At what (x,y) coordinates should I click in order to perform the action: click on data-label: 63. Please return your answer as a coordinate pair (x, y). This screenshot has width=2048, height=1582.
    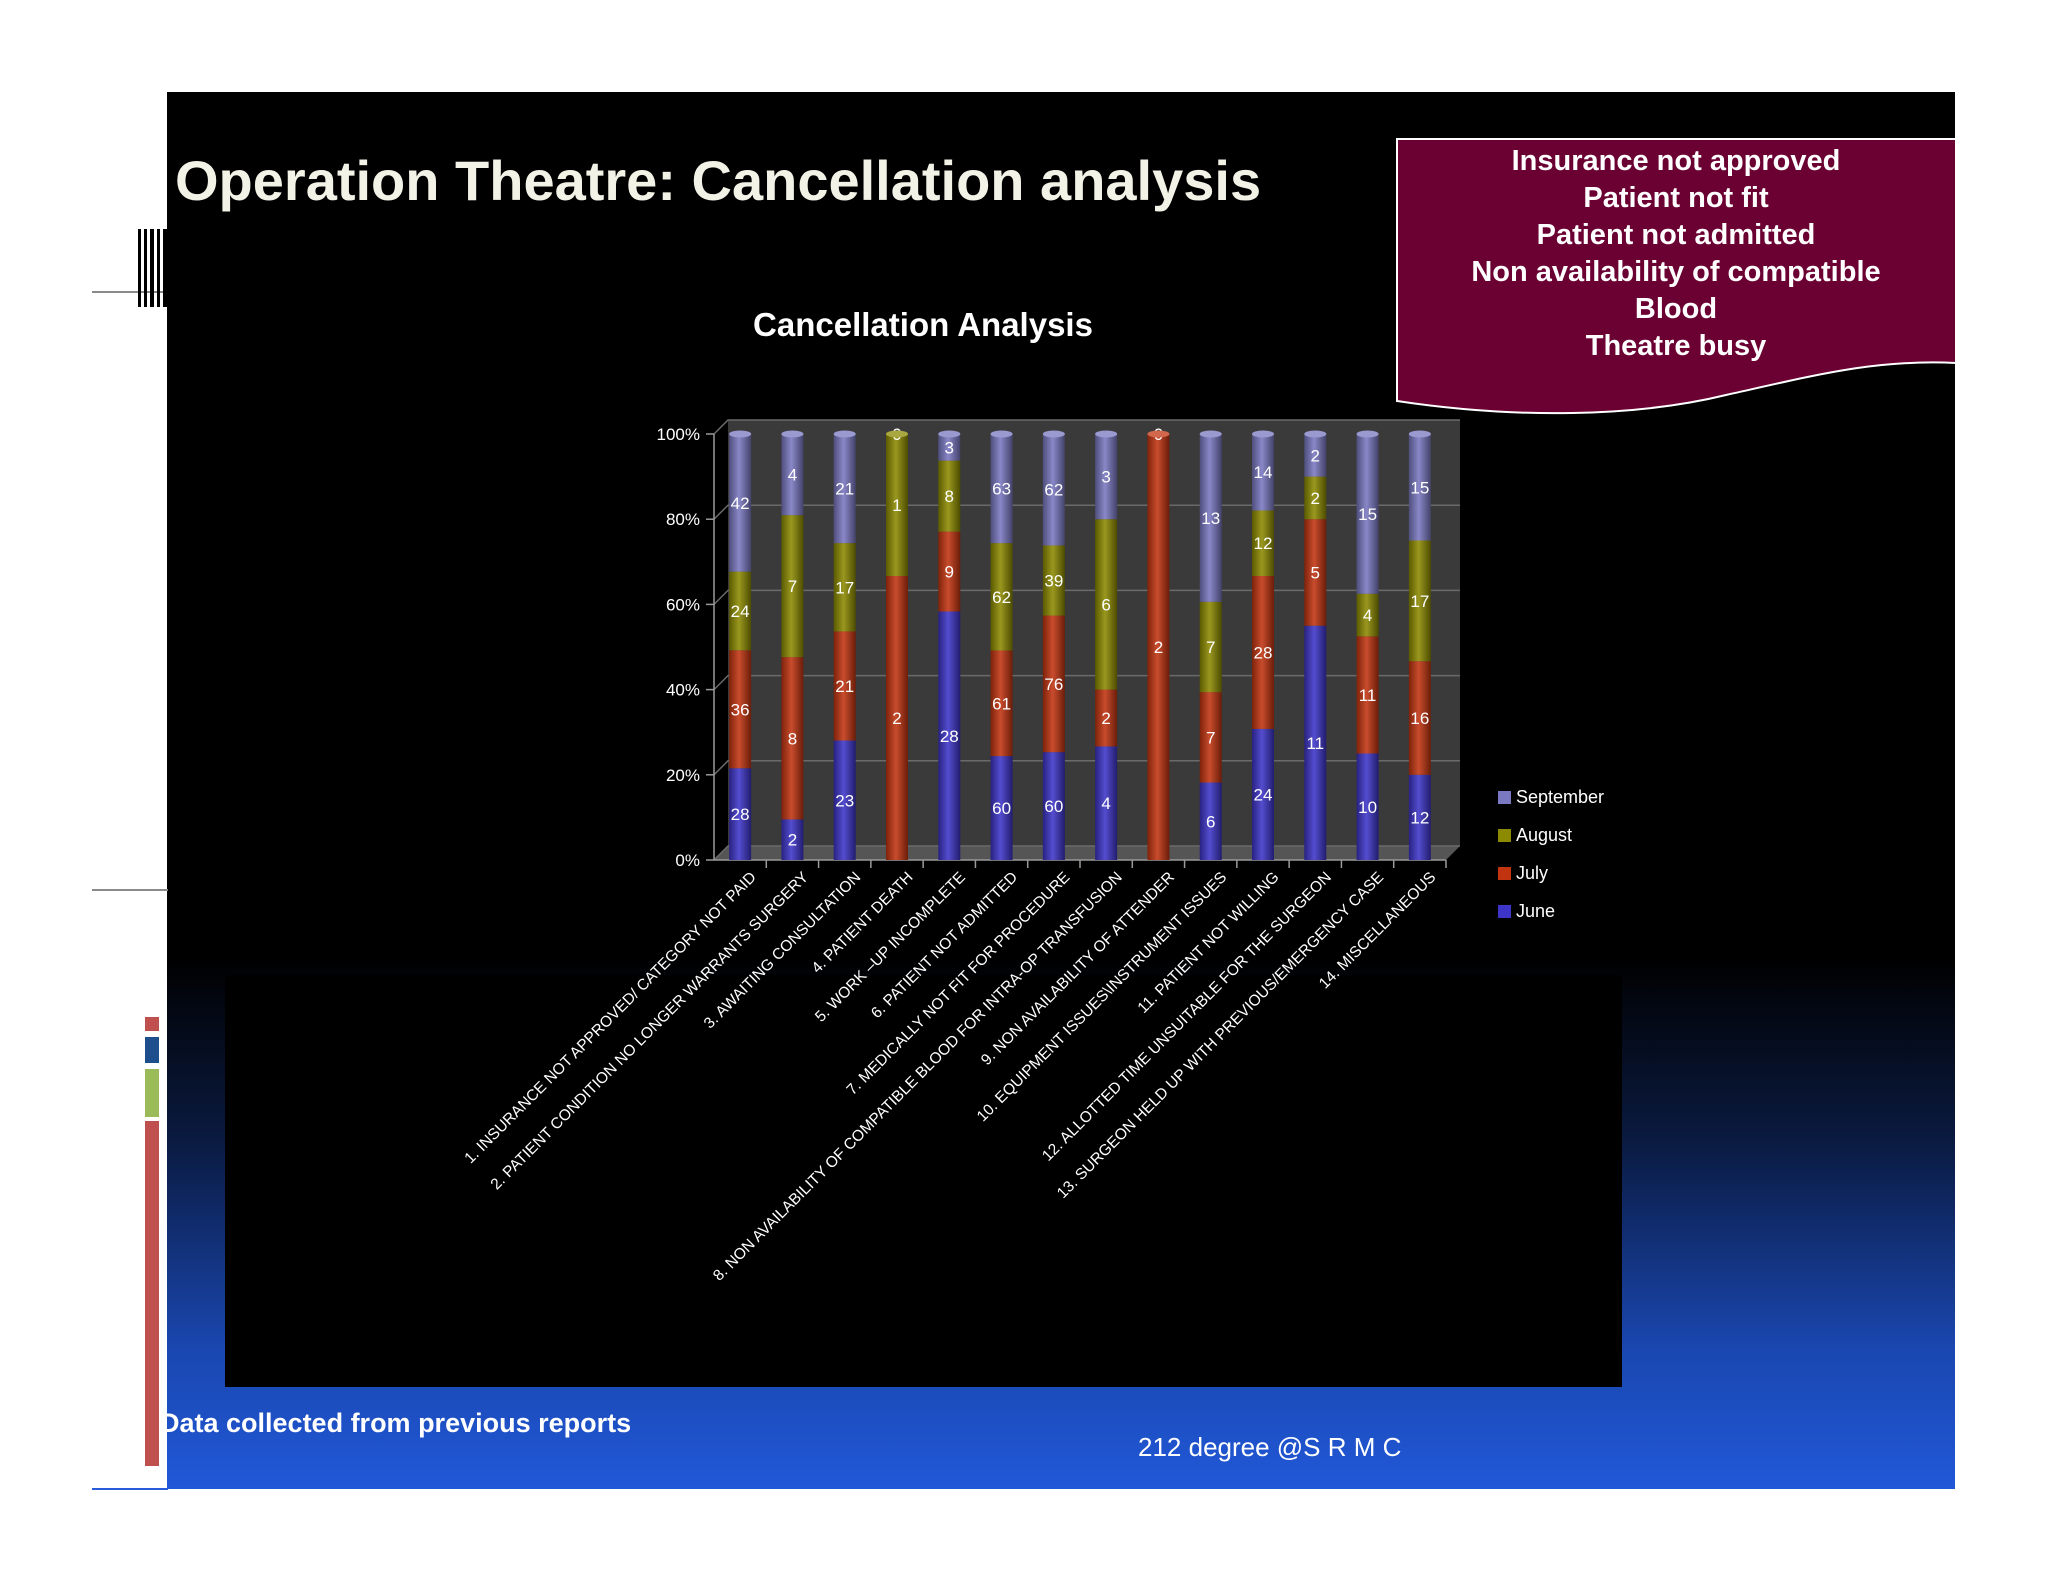
    Looking at the image, I should click on (1001, 489).